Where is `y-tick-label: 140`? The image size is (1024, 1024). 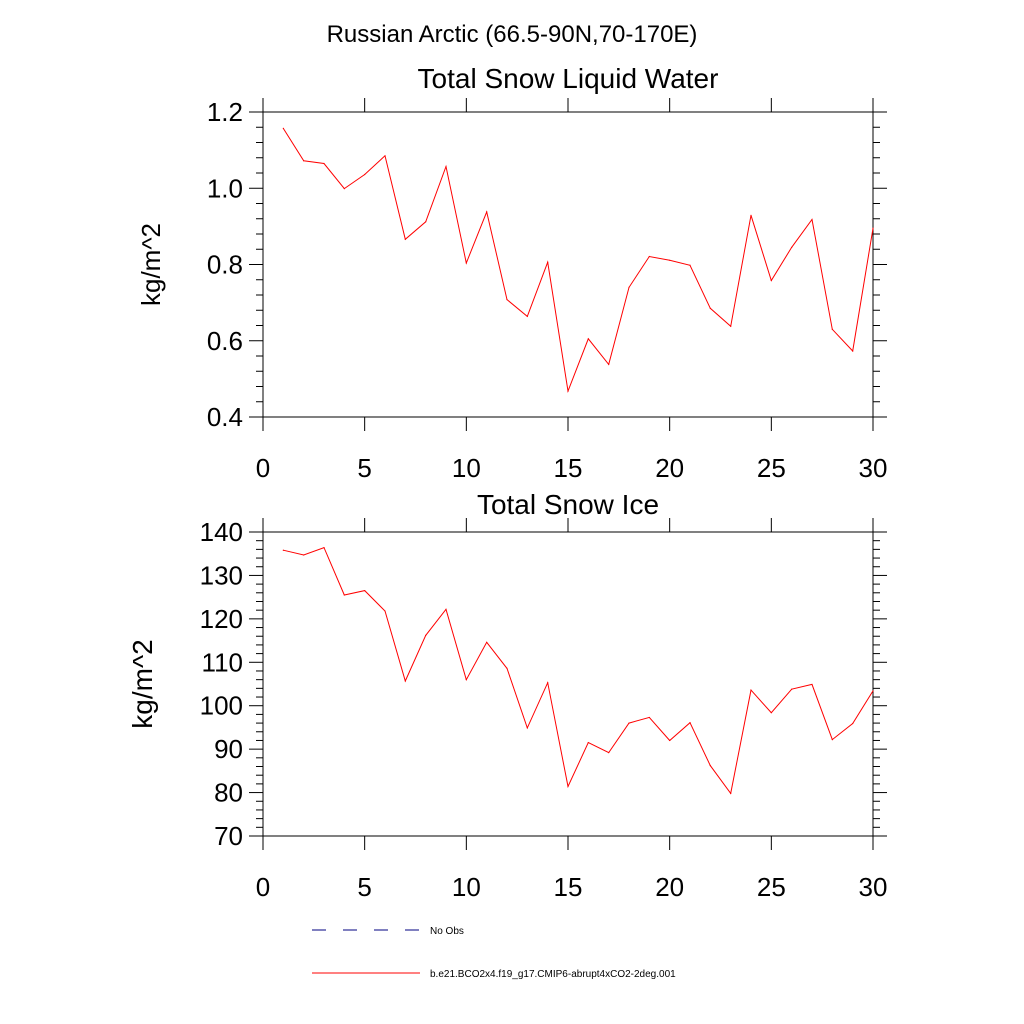 y-tick-label: 140 is located at coordinates (221, 532).